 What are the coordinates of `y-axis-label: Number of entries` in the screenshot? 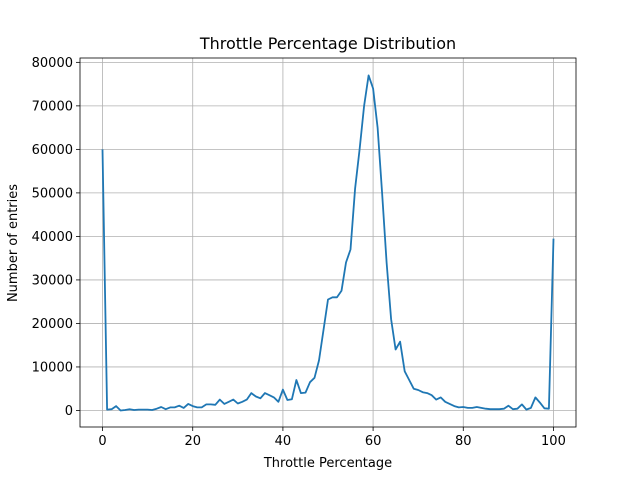 It's located at (13, 243).